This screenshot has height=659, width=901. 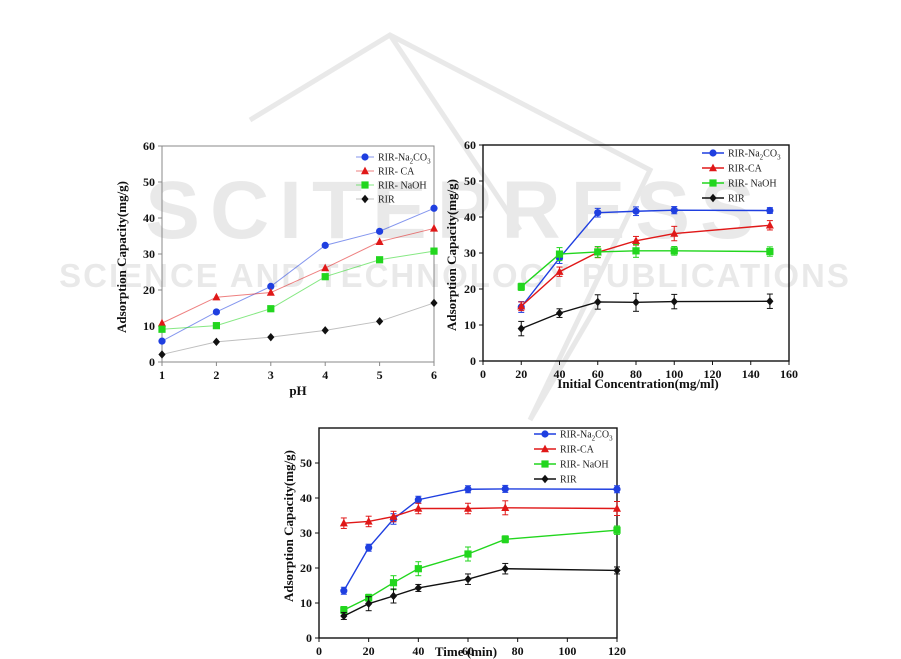 I want to click on chart-concentration-ytick-label: 60, so click(x=470, y=145).